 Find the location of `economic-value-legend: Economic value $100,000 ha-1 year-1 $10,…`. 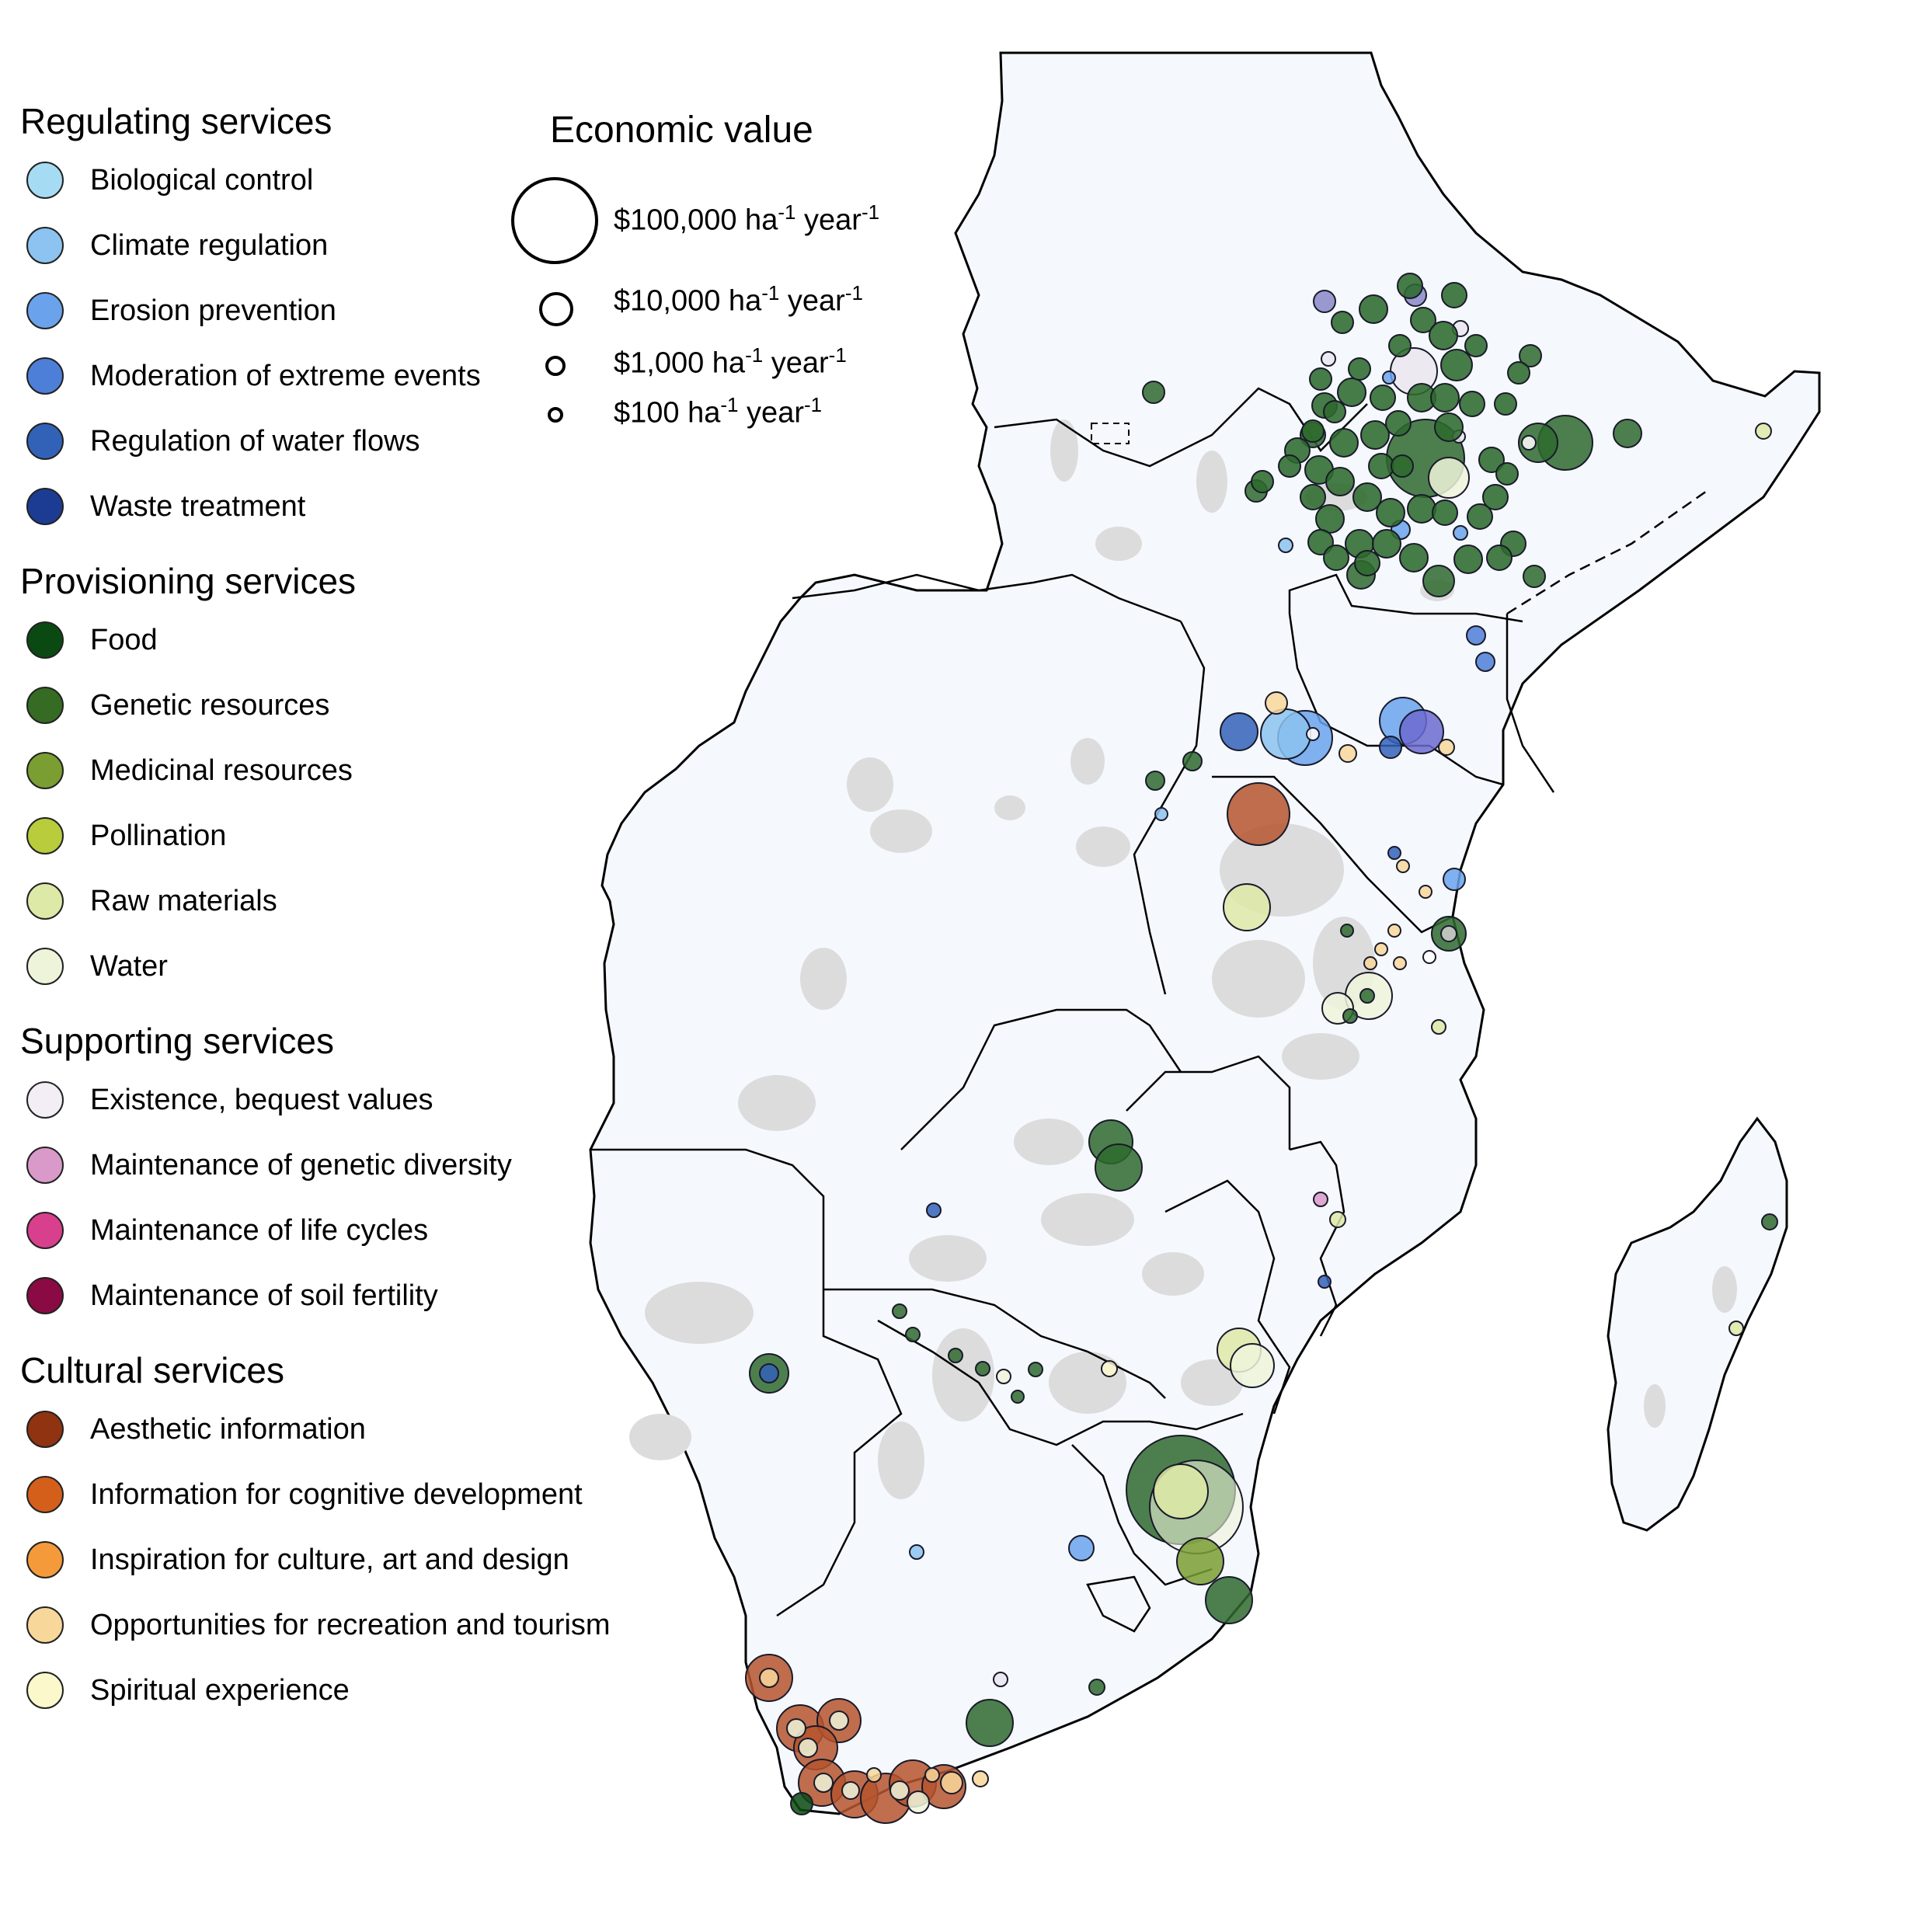

economic-value-legend: Economic value $100,000 ha-1 year-1 $10,… is located at coordinates (722, 269).